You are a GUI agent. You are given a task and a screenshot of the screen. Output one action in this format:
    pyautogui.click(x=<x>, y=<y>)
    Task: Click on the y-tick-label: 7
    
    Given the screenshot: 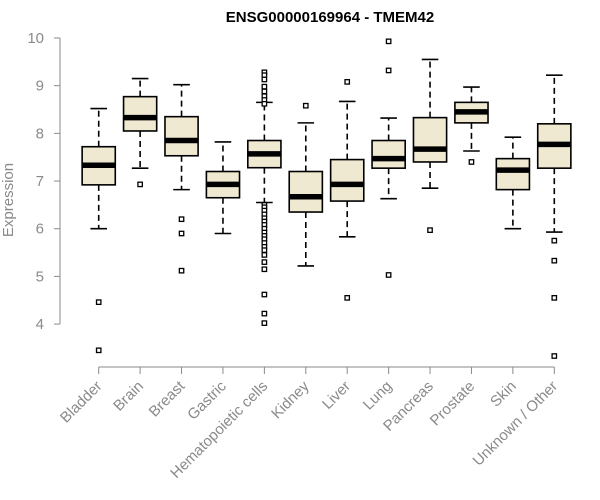 What is the action you would take?
    pyautogui.click(x=40, y=181)
    